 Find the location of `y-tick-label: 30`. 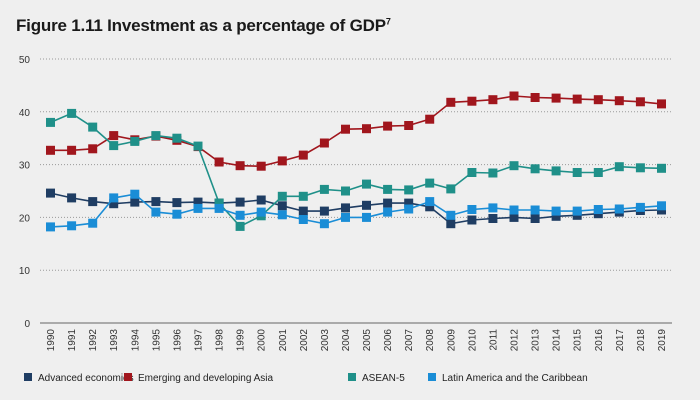

y-tick-label: 30 is located at coordinates (25, 166).